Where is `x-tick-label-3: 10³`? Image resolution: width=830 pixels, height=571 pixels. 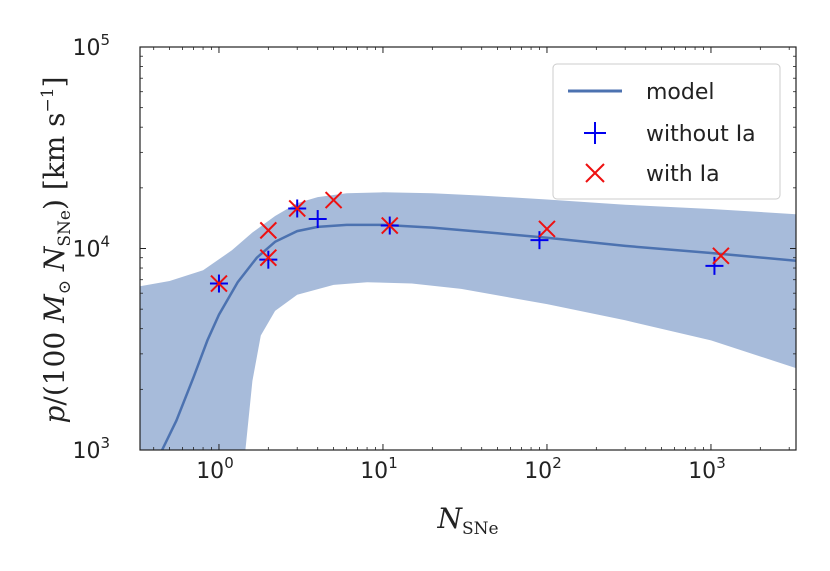 x-tick-label-3: 10³ is located at coordinates (707, 469).